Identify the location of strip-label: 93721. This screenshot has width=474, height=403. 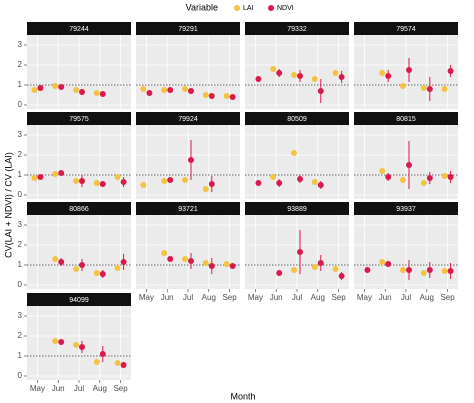
(188, 209).